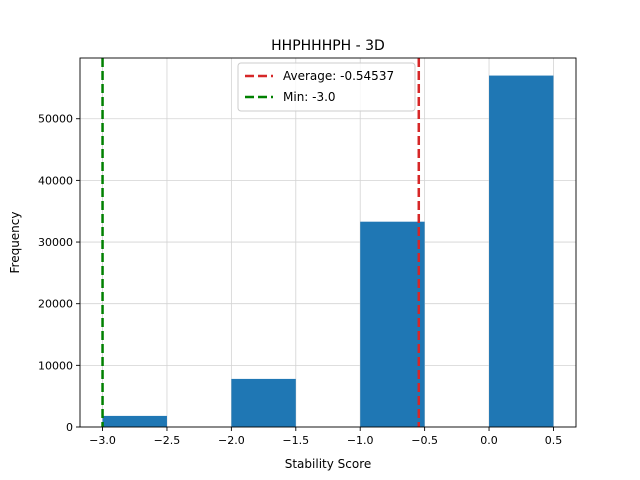  What do you see at coordinates (554, 440) in the screenshot?
I see `x-tick-label: 0.5` at bounding box center [554, 440].